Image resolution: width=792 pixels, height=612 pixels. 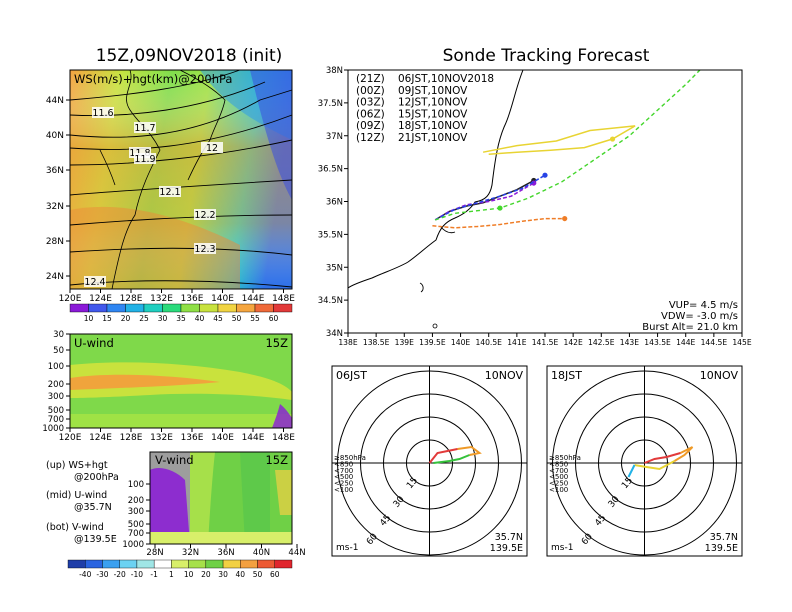 I want to click on contour-label: 12.4, so click(x=94, y=282).